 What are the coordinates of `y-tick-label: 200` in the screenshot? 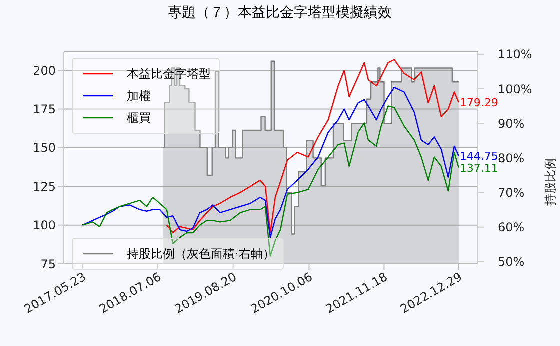 It's located at (44, 71).